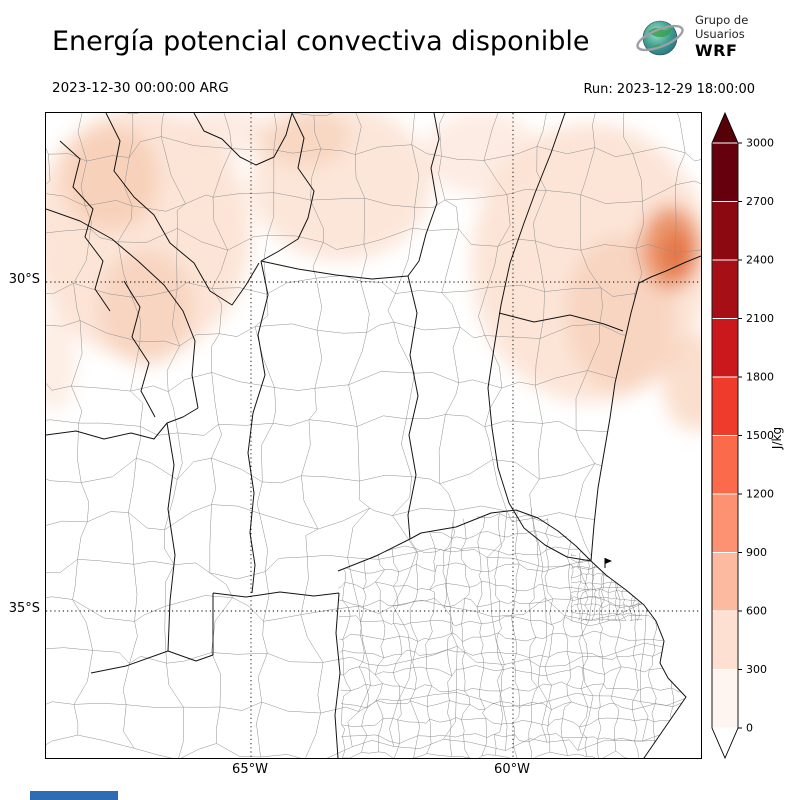  Describe the element at coordinates (720, 34) in the screenshot. I see `logo-line-2: Usuarios` at that location.